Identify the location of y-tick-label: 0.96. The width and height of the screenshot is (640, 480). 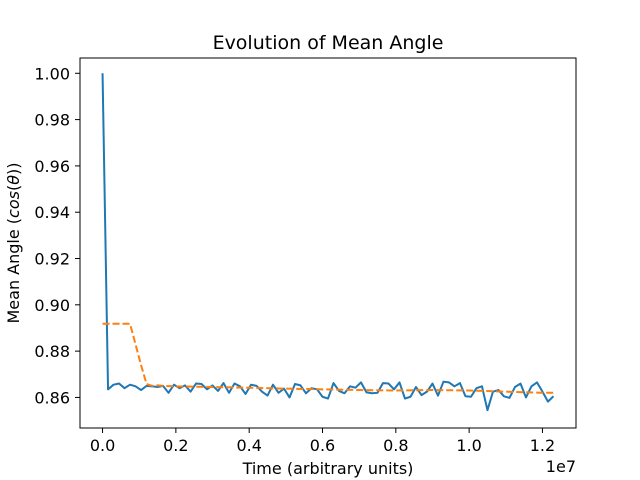
(52, 166).